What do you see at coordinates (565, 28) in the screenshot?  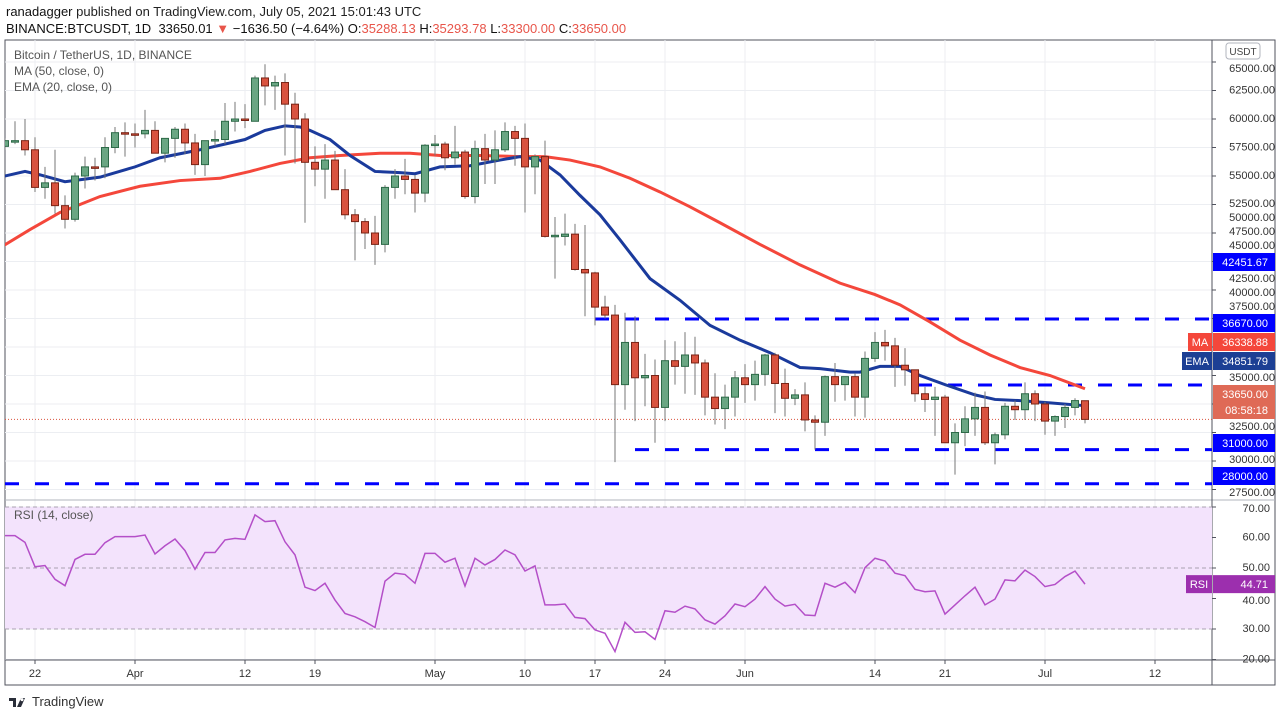 I see `close-label: C:` at bounding box center [565, 28].